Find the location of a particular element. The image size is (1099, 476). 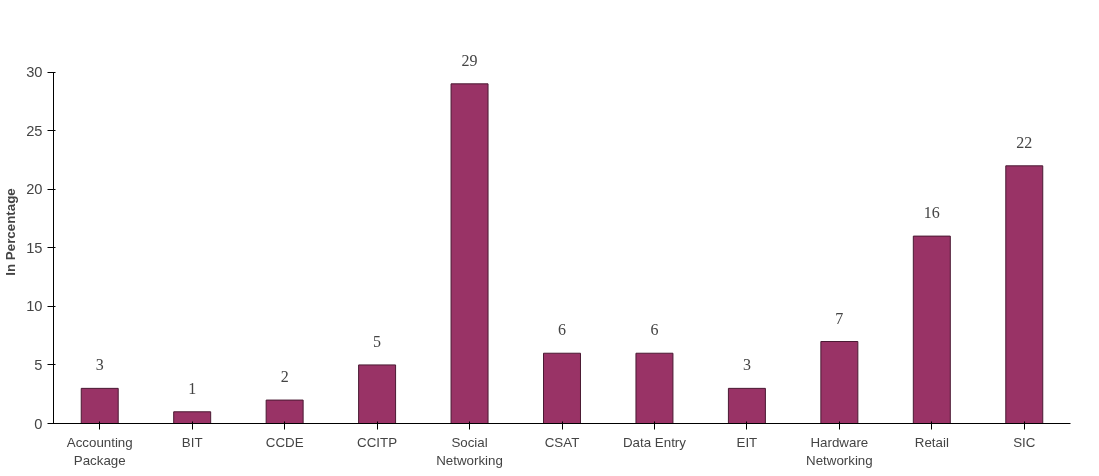

x-tick-label: Retail is located at coordinates (931, 442).